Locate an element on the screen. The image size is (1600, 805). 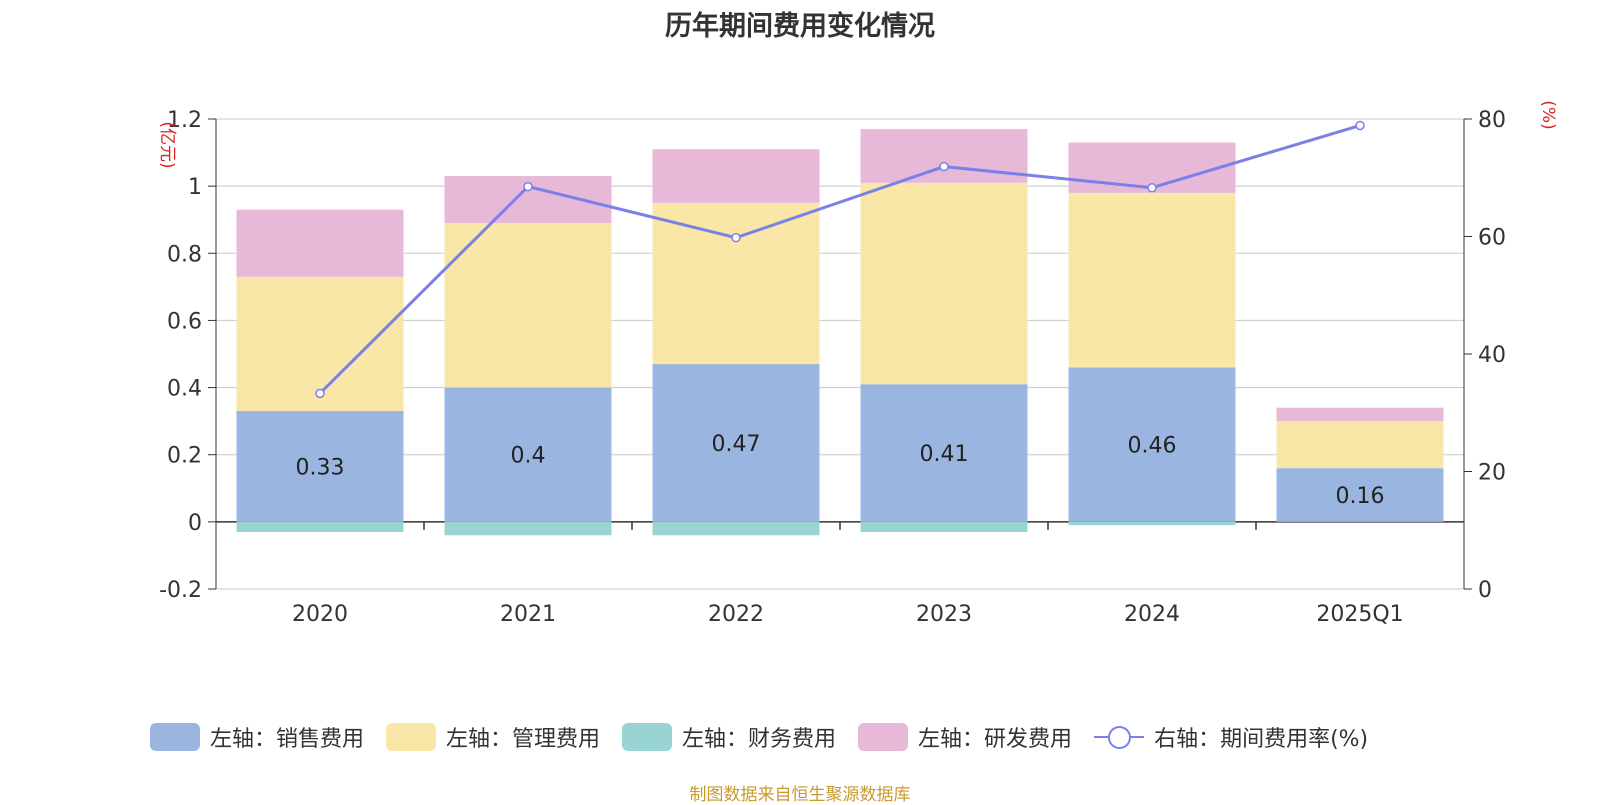
bar-data-label: 0.16 is located at coordinates (1360, 496).